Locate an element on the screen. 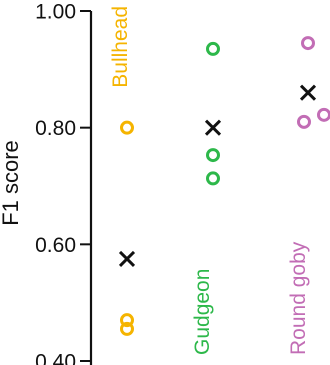 The image size is (330, 365). category-label-gudgeon: Gudgeon is located at coordinates (202, 312).